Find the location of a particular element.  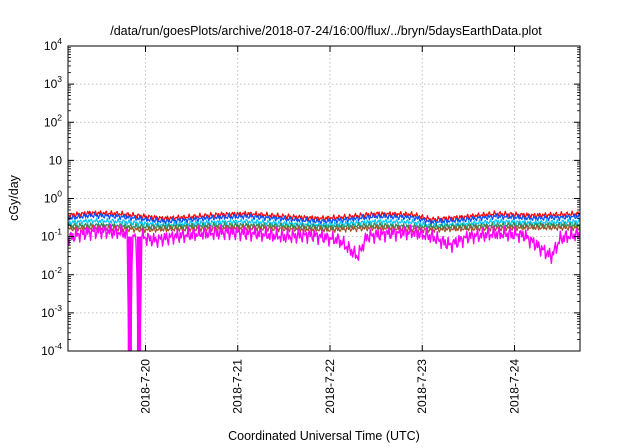

y-tick-label: 10⁻⁴ is located at coordinates (51, 349).